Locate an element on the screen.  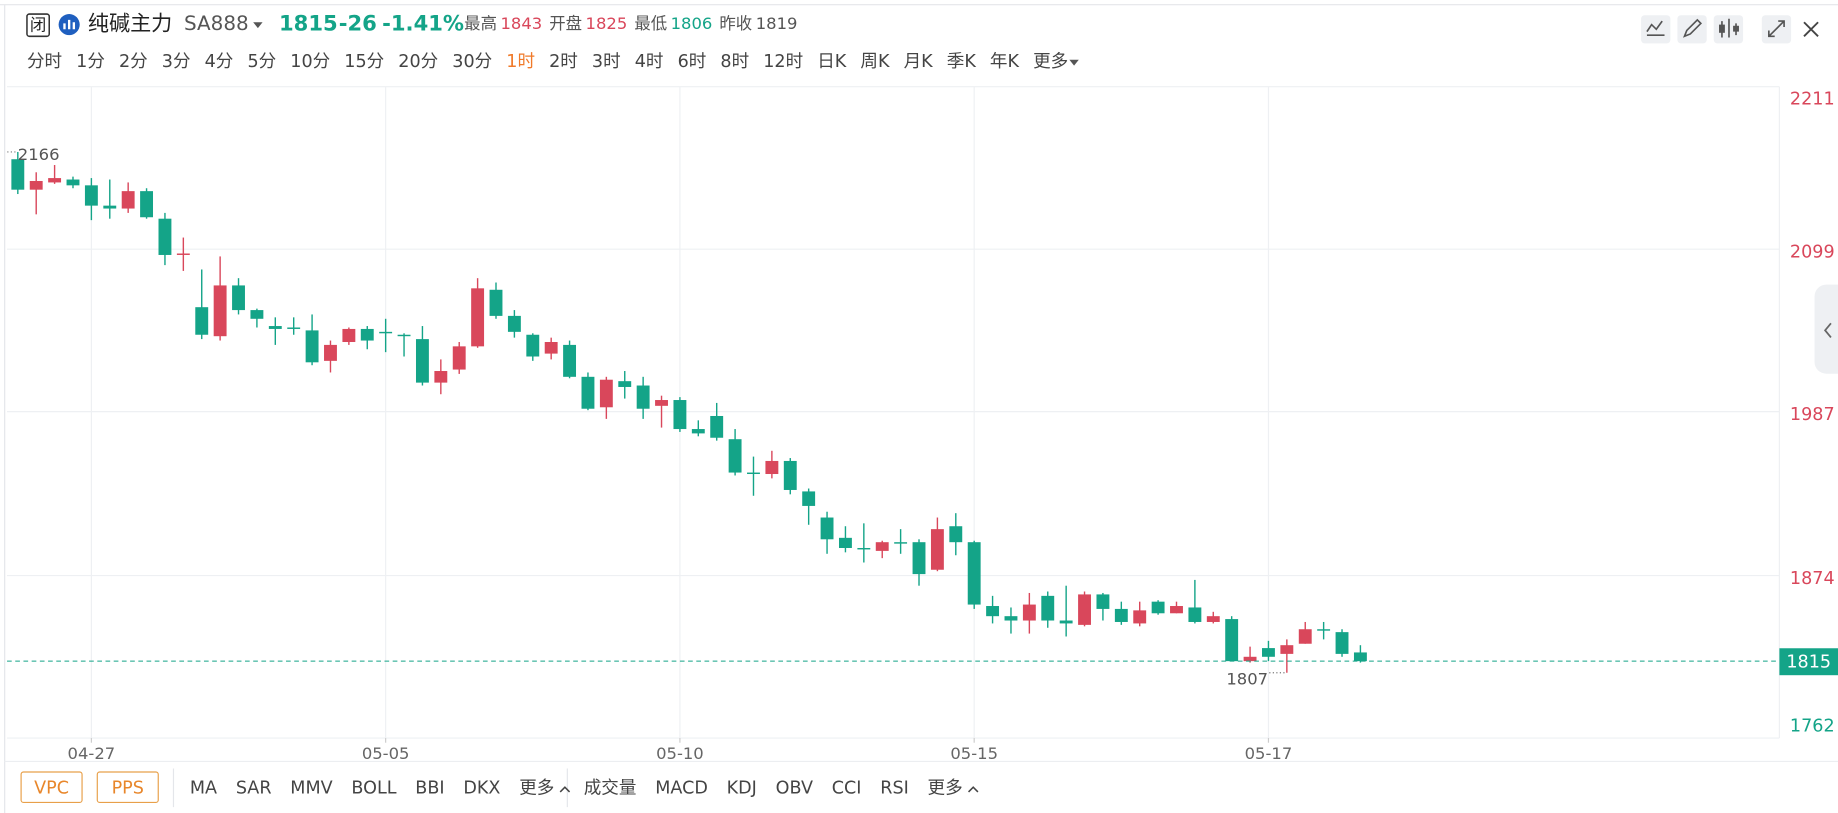
indicator: MMV is located at coordinates (311, 788).